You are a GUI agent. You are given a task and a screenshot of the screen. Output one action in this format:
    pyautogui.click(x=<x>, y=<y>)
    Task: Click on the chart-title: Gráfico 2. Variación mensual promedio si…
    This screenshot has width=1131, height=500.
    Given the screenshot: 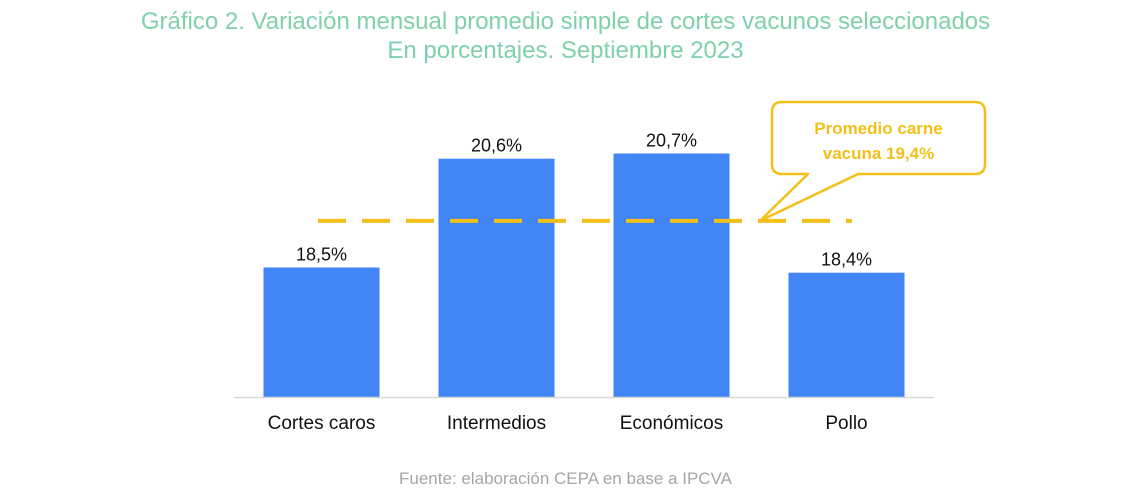 What is the action you would take?
    pyautogui.click(x=565, y=21)
    